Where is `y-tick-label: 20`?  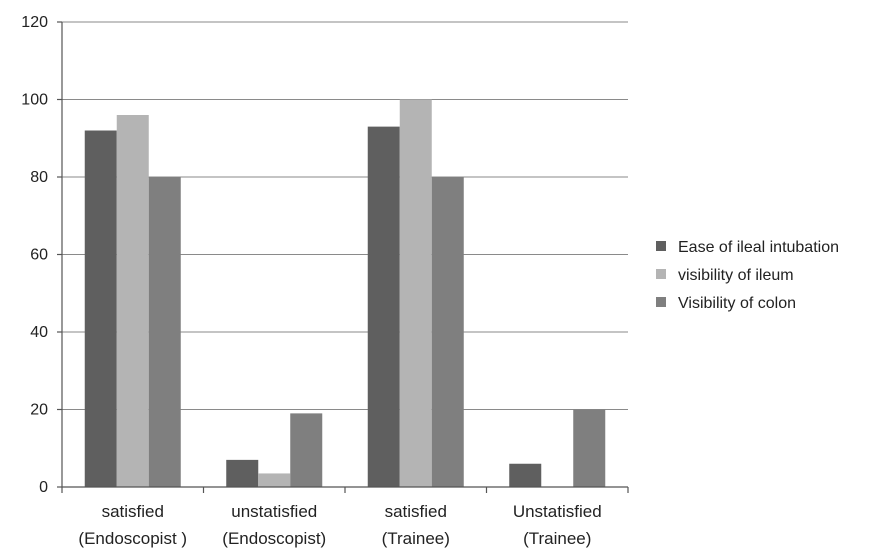 y-tick-label: 20 is located at coordinates (39, 410).